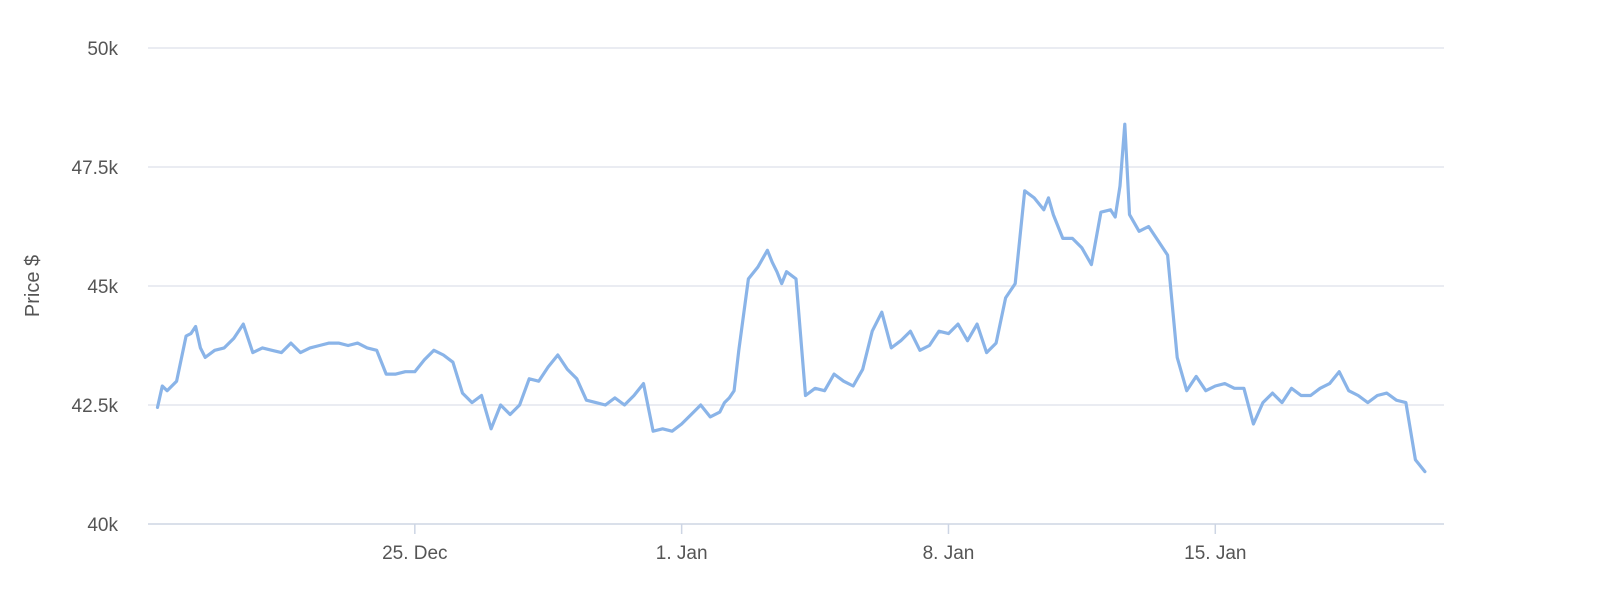 Image resolution: width=1615 pixels, height=616 pixels. What do you see at coordinates (95, 168) in the screenshot?
I see `y-tick-label: 47.5k` at bounding box center [95, 168].